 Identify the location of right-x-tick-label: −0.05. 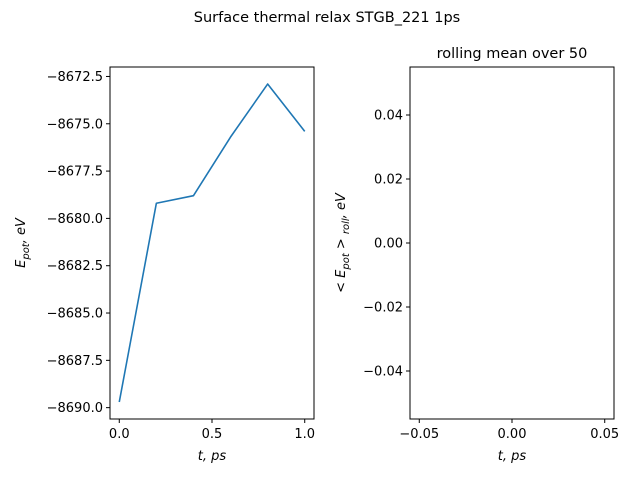
(419, 434).